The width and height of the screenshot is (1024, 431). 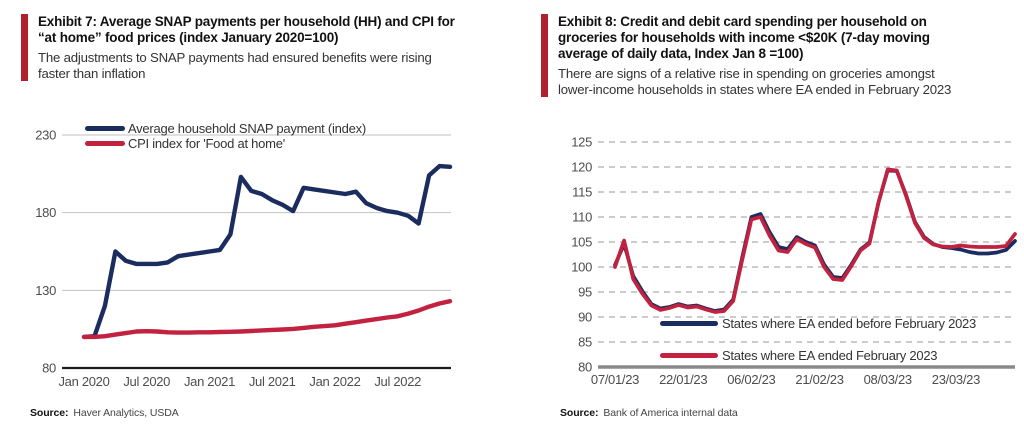 What do you see at coordinates (956, 379) in the screenshot?
I see `x-tick-label: 23/03/23` at bounding box center [956, 379].